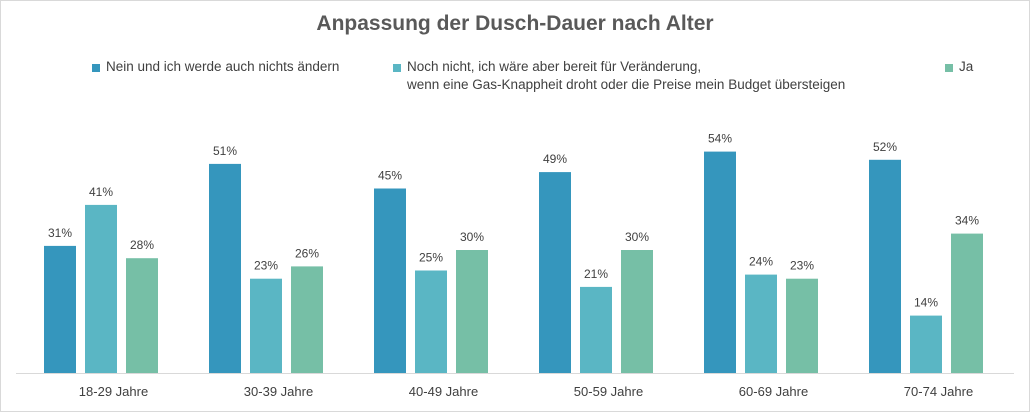 The height and width of the screenshot is (412, 1030). I want to click on category-label-5: 60-69 Jahre, so click(773, 391).